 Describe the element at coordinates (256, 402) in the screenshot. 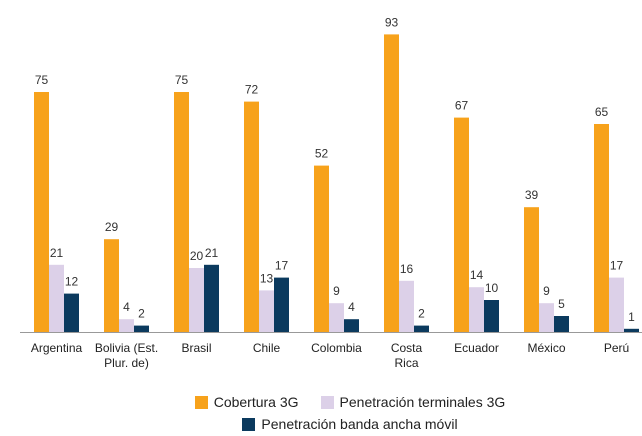

I see `legend-label: Cobertura 3G` at that location.